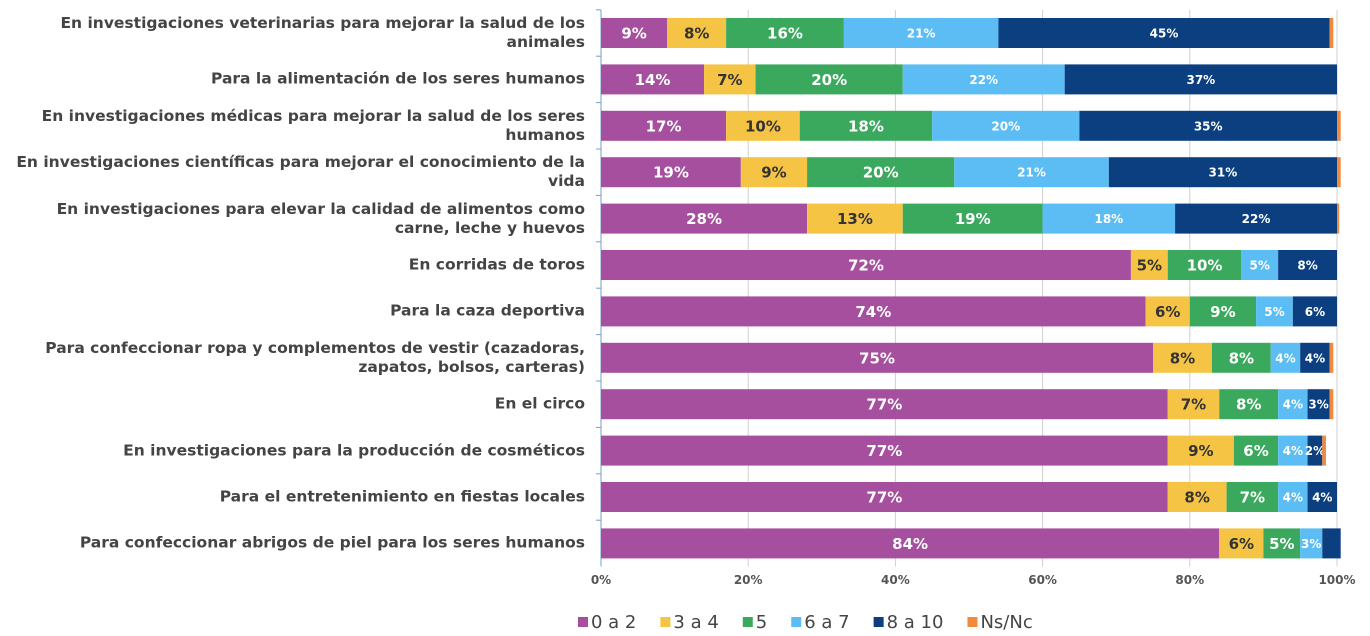 This screenshot has height=636, width=1370. What do you see at coordinates (496, 264) in the screenshot?
I see `y-tick-label: En corridas de toros` at bounding box center [496, 264].